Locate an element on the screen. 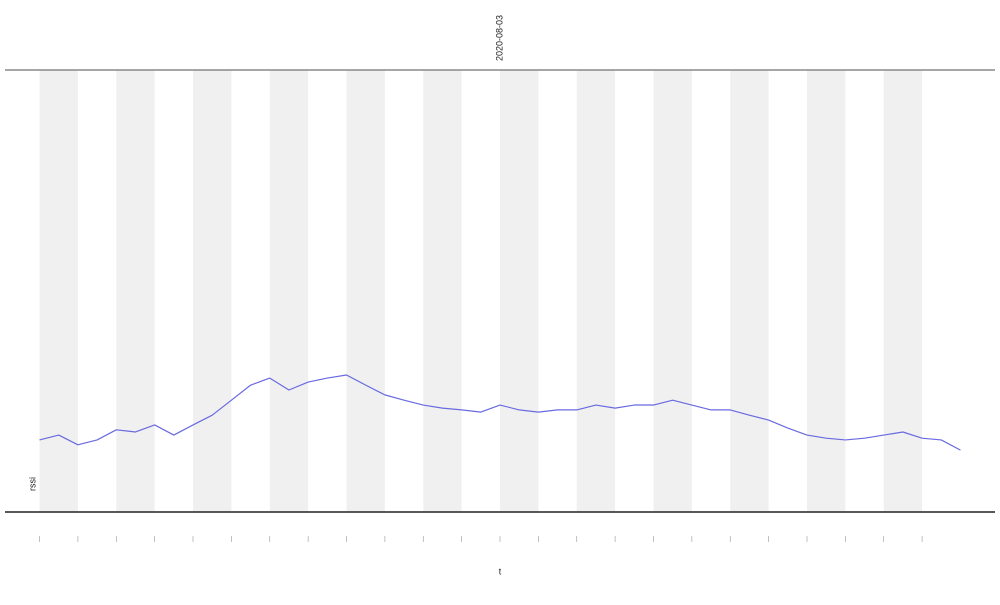  data-line is located at coordinates (500, 412).